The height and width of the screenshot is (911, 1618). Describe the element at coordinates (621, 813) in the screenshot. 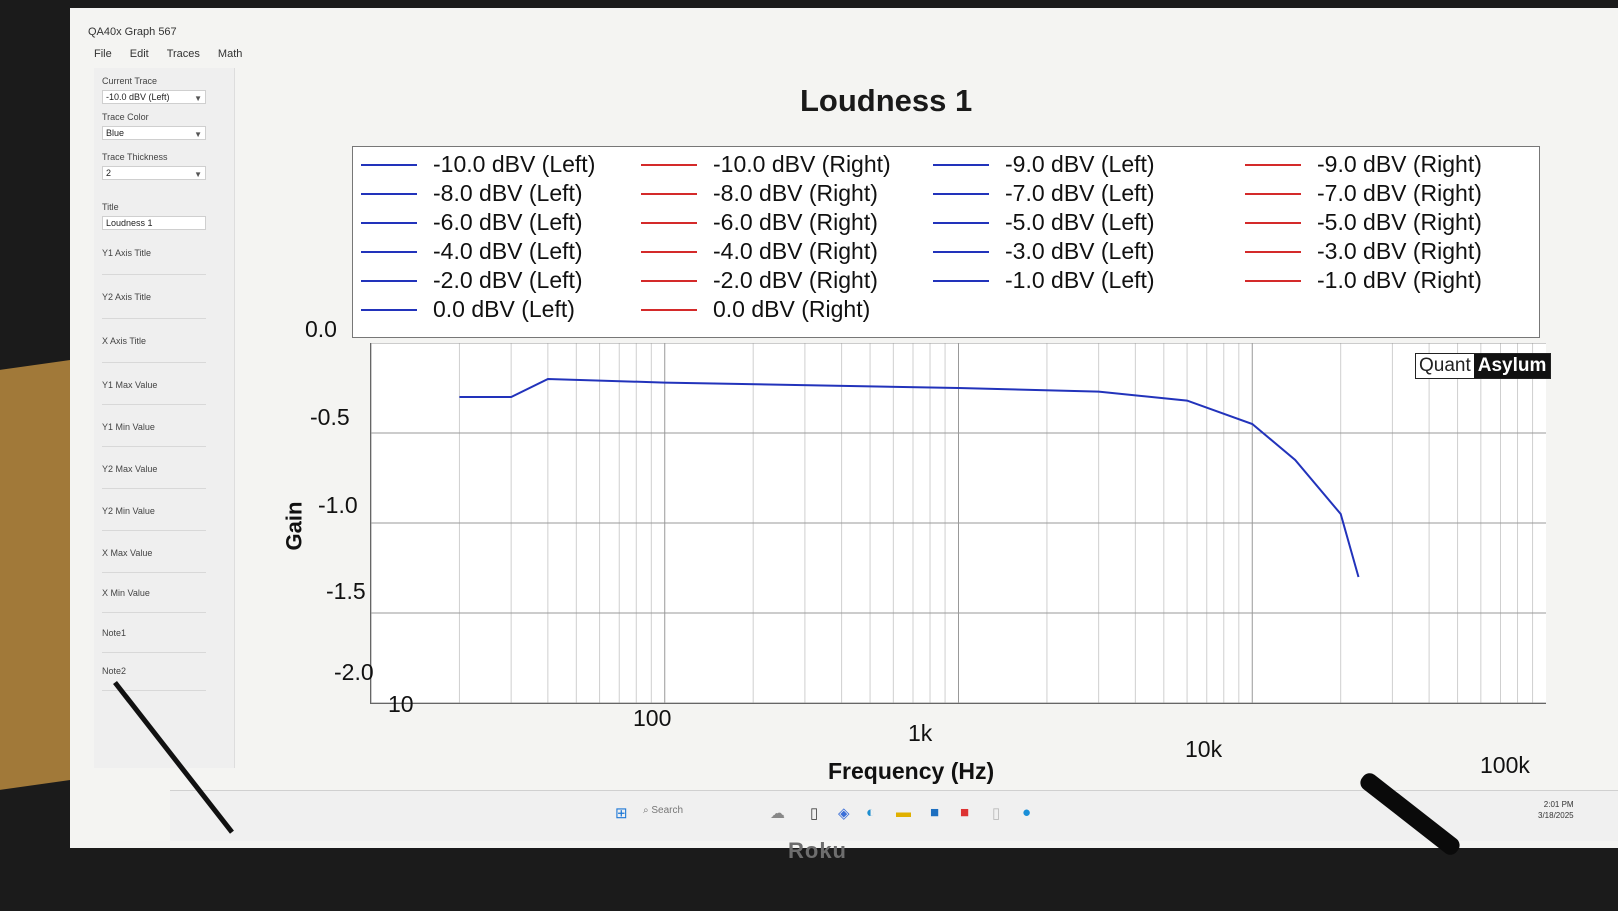

I see `windows-start-icon: ⊞` at that location.